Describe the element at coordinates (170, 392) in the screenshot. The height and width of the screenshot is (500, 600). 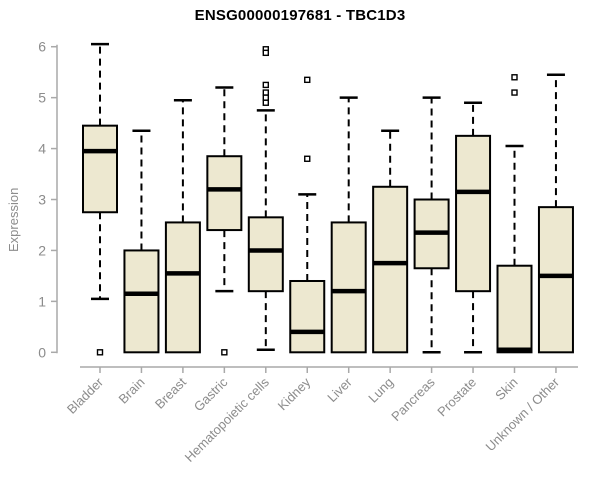
I see `x-tick-label: Breast` at that location.